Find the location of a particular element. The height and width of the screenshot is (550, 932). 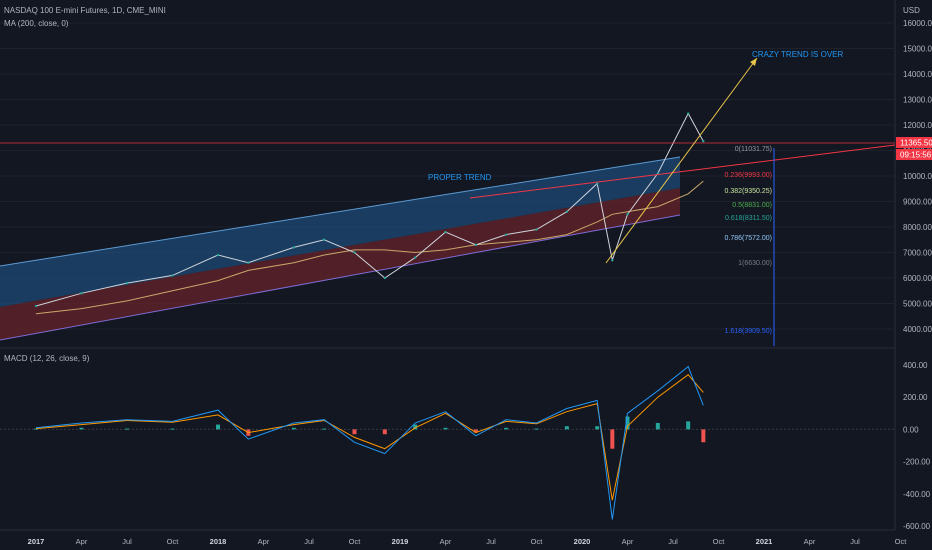

countdown-tag is located at coordinates (914, 154).